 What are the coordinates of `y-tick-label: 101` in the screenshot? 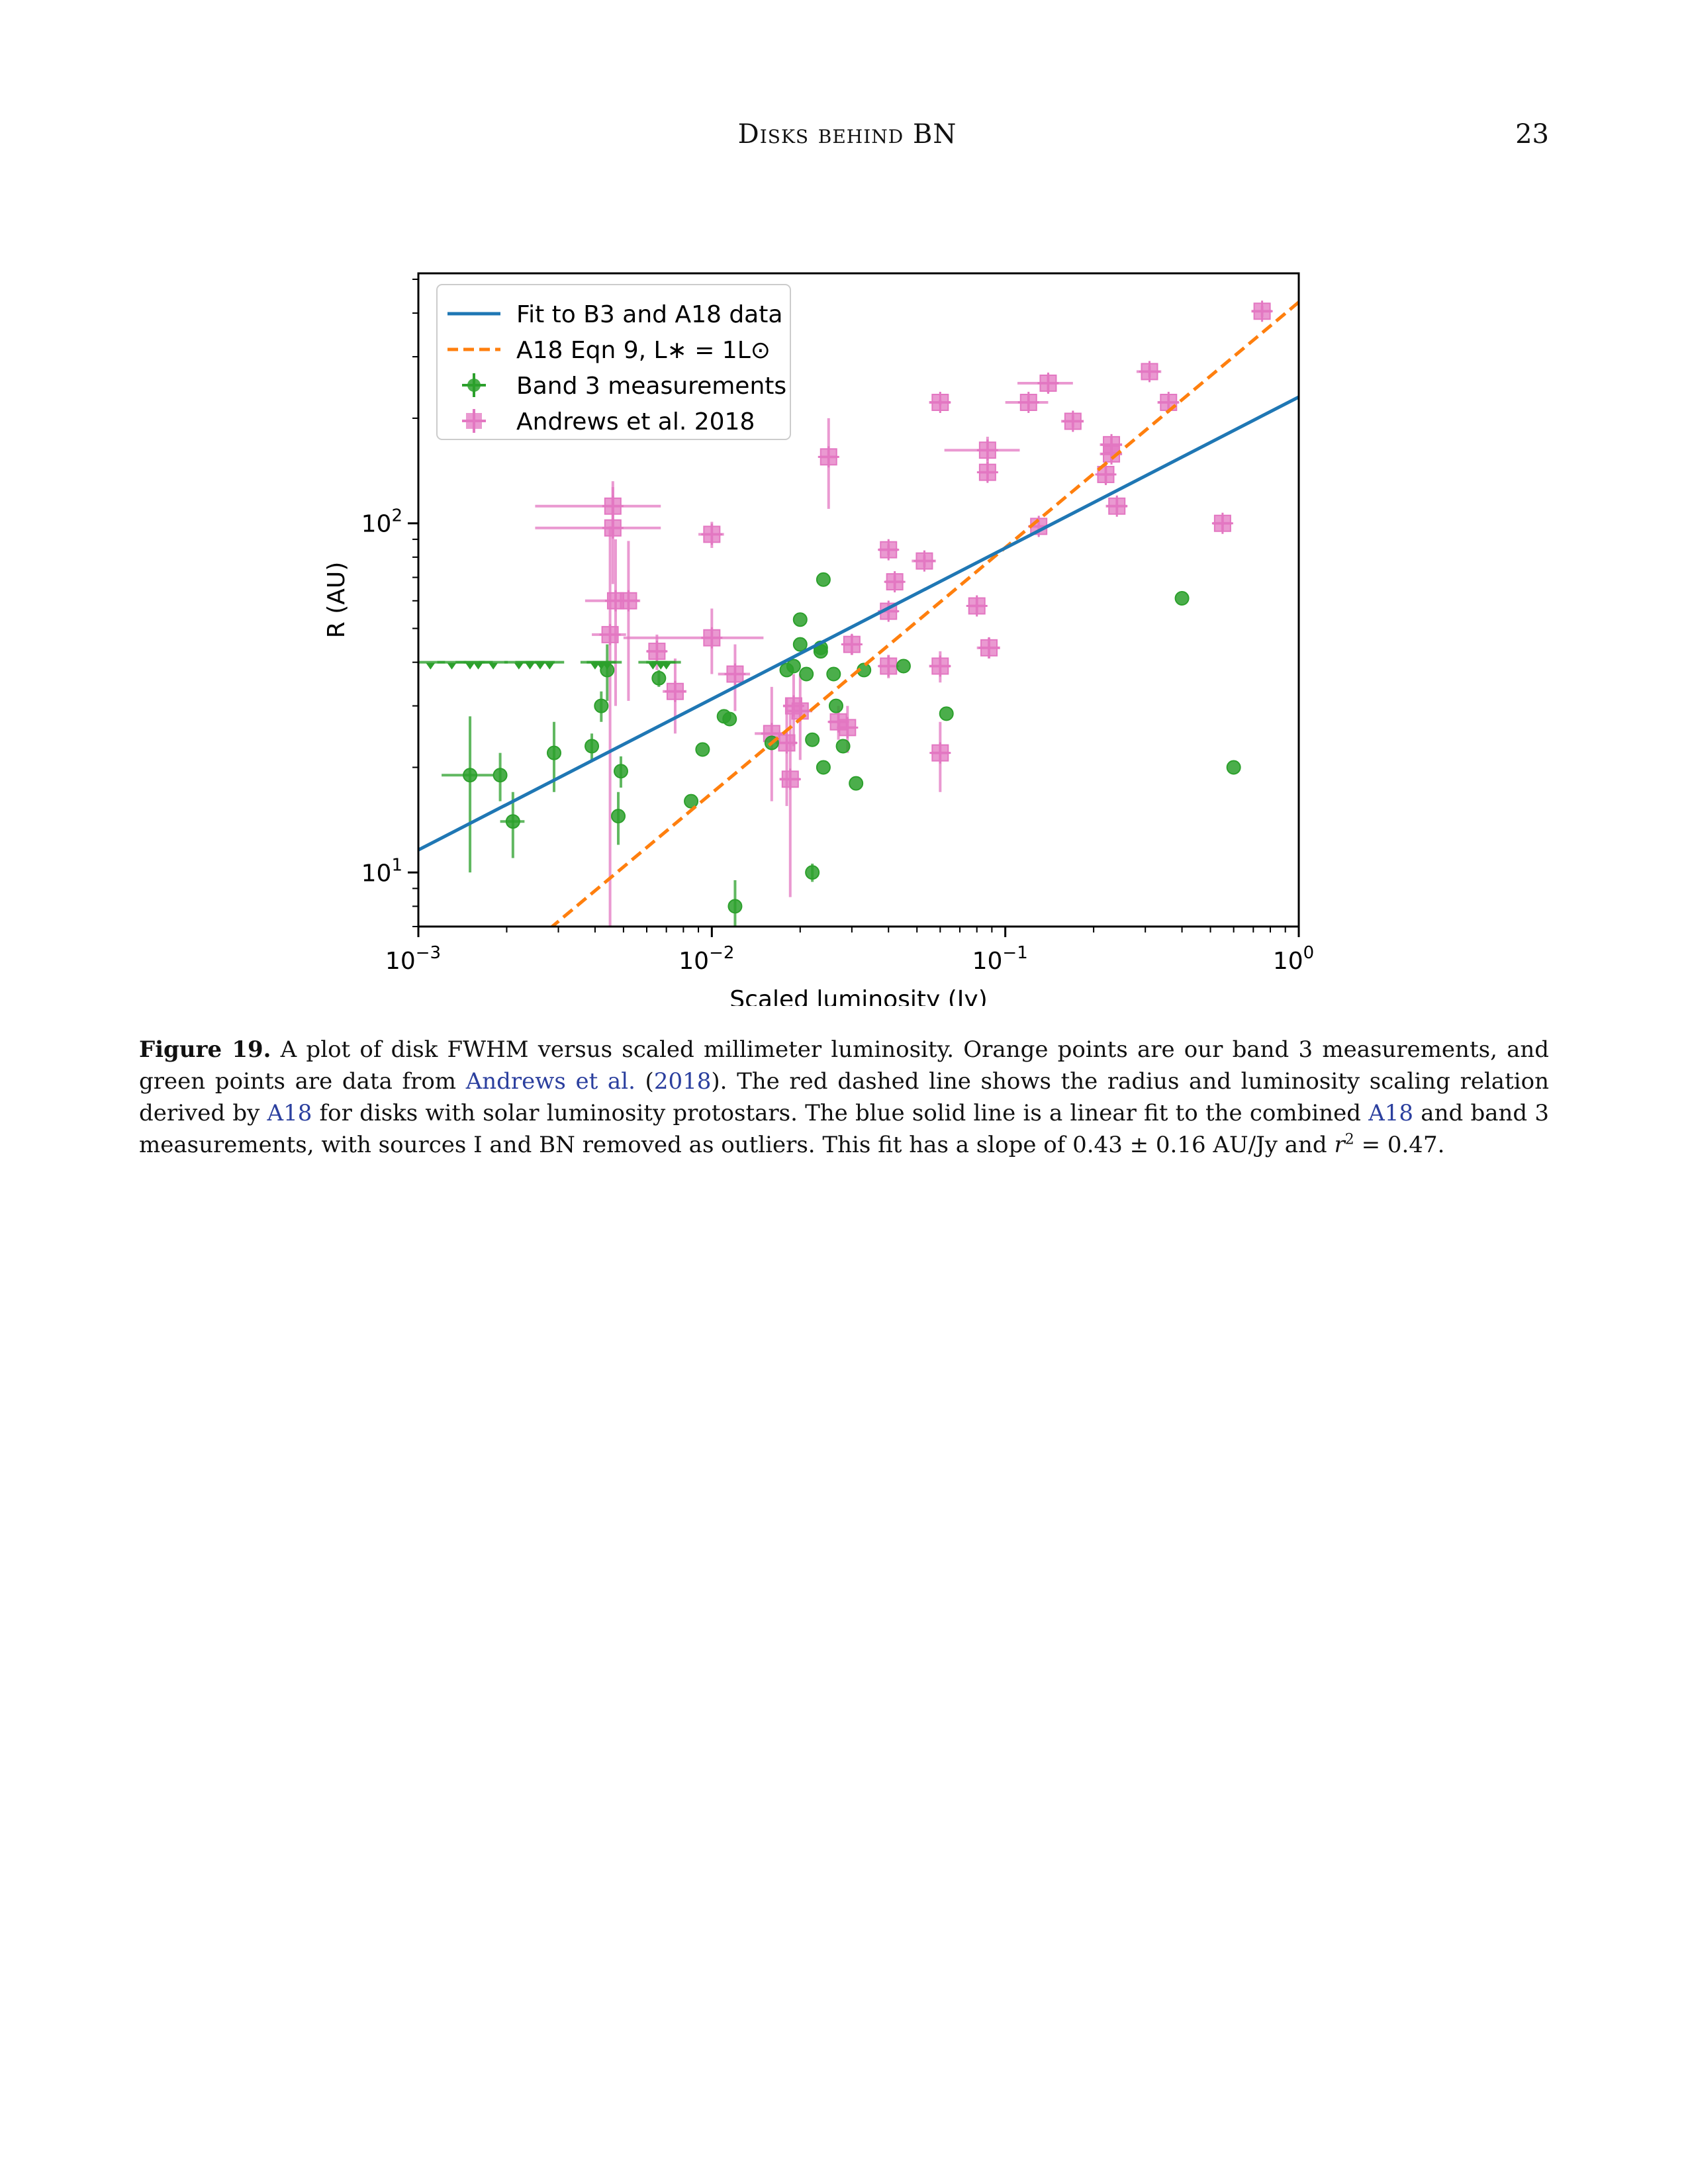 It's located at (381, 871).